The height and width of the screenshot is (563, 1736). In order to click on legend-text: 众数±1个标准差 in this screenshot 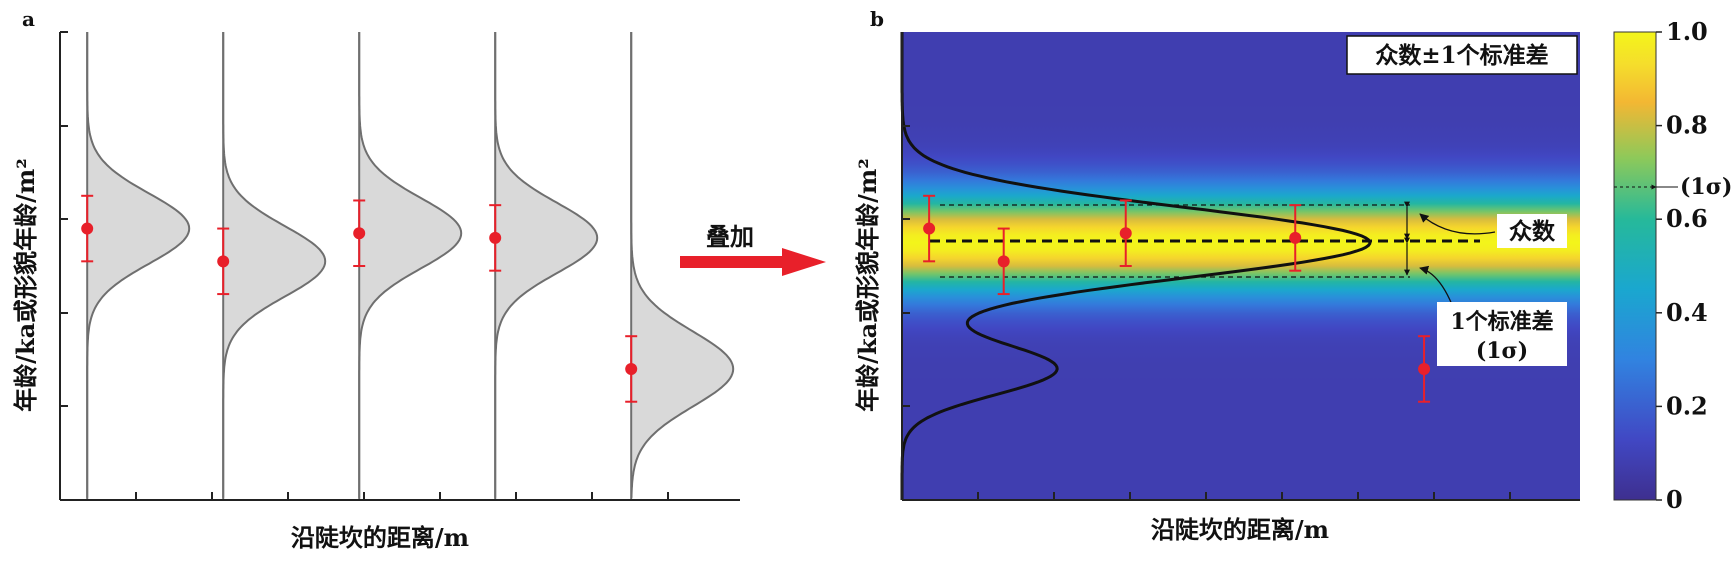, I will do `click(1461, 55)`.